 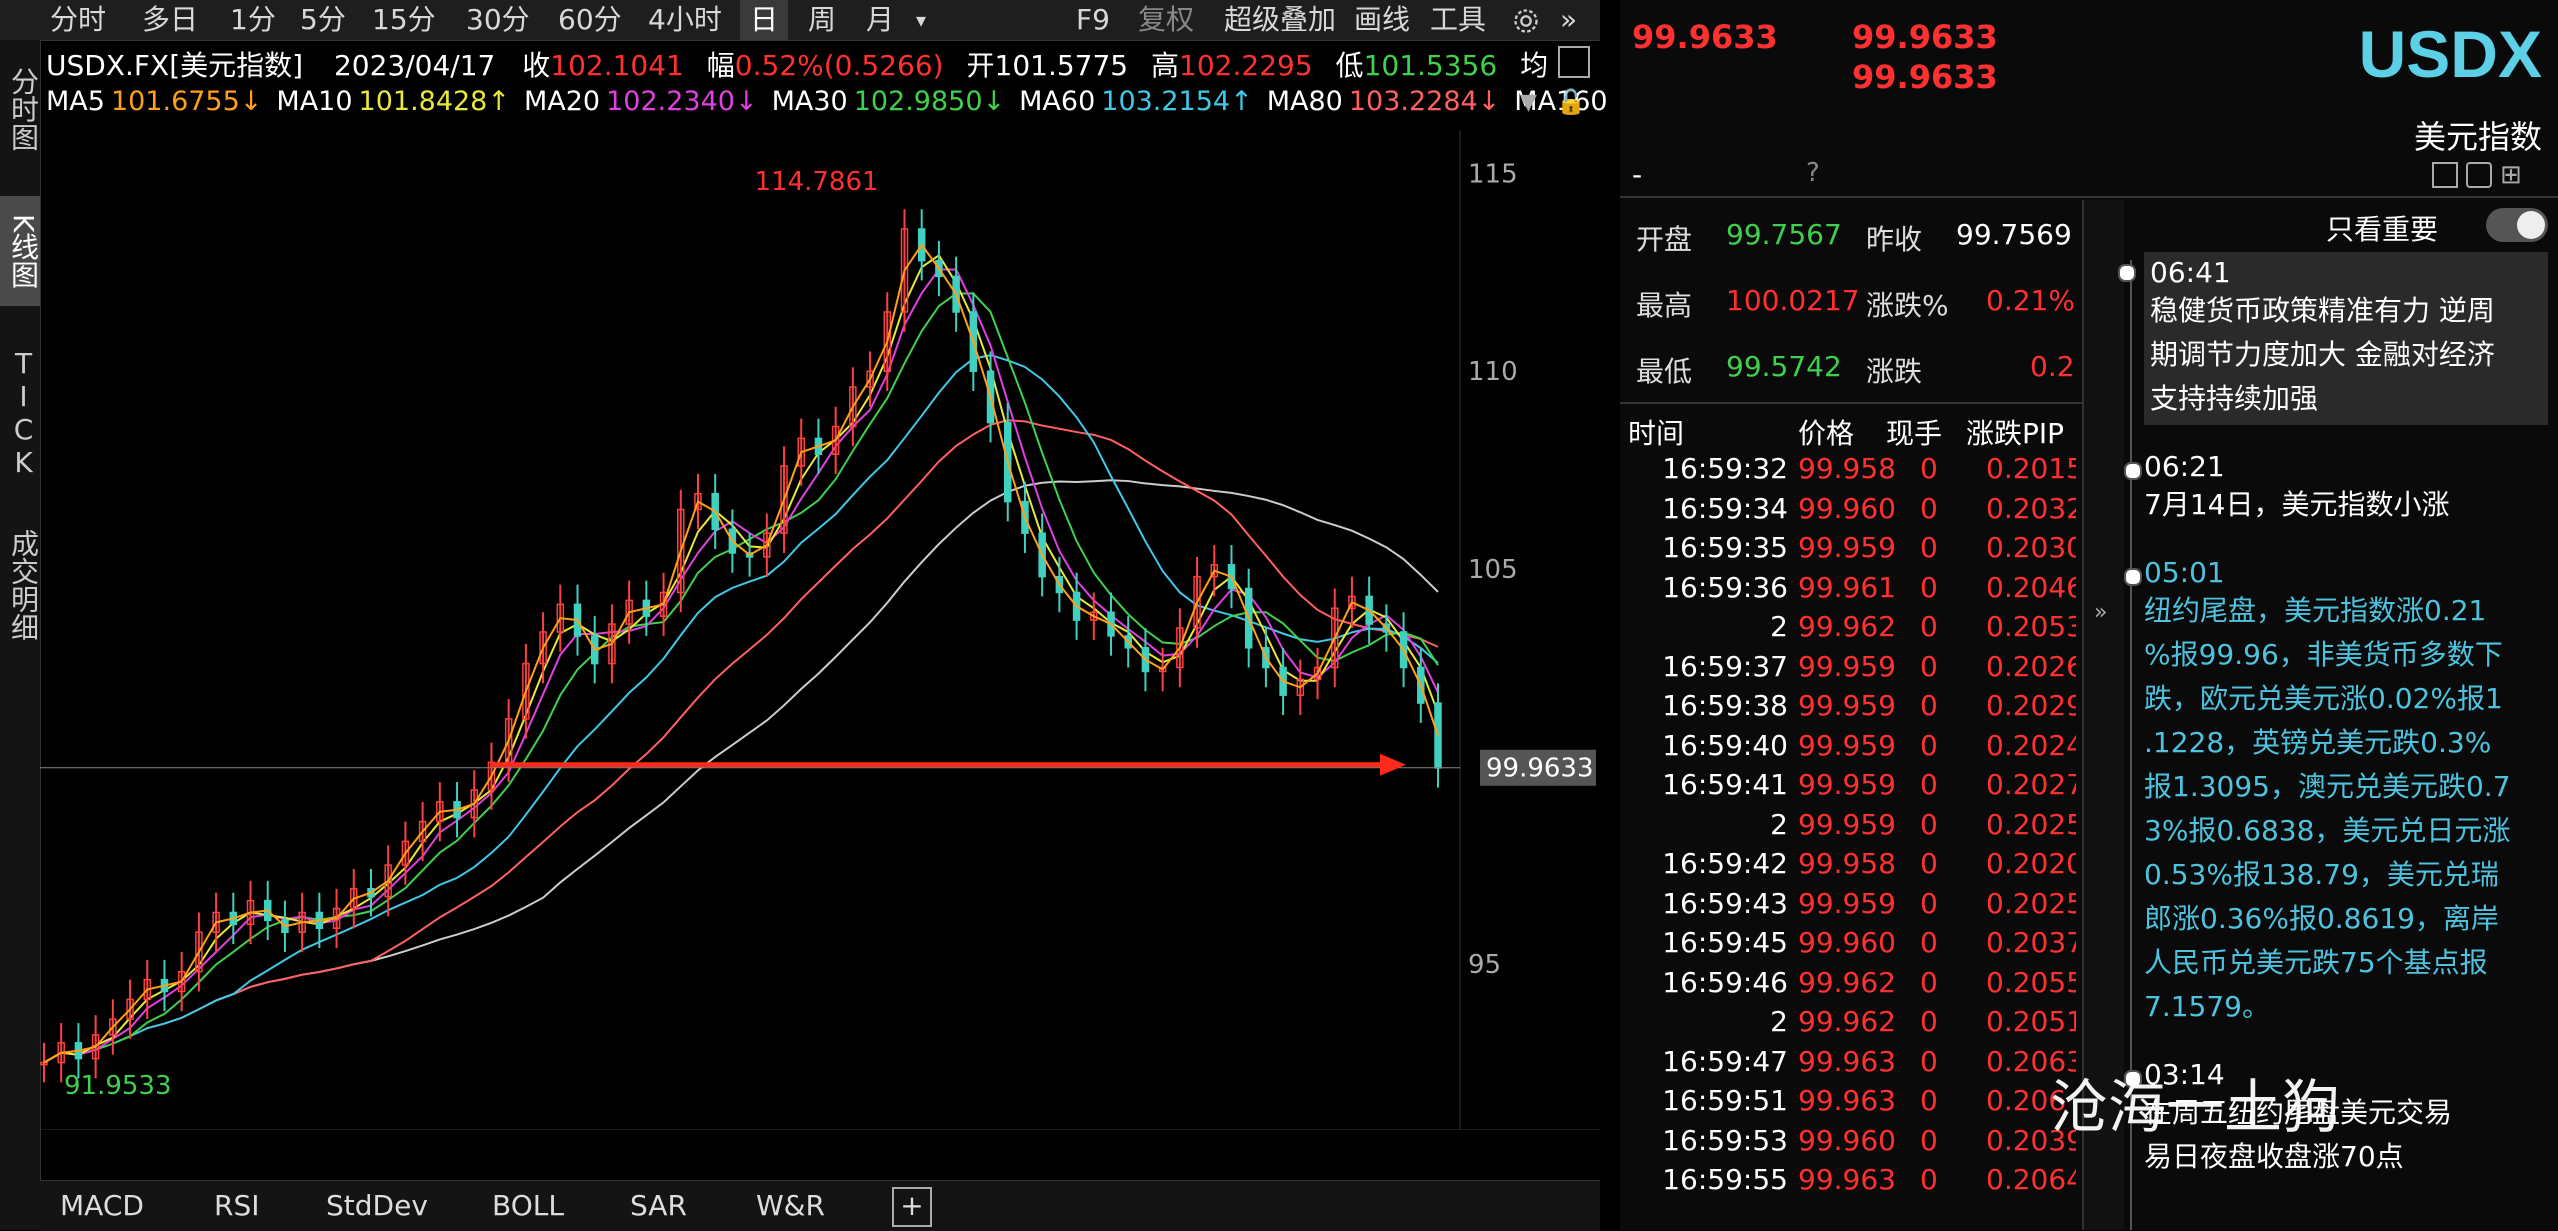 I want to click on tick-cell: 99.960, so click(x=1847, y=508).